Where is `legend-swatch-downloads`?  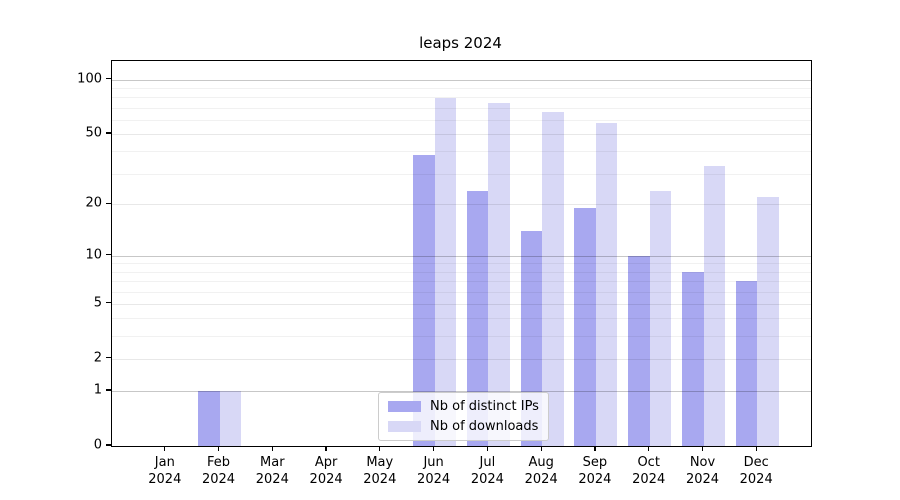
legend-swatch-downloads is located at coordinates (404, 426).